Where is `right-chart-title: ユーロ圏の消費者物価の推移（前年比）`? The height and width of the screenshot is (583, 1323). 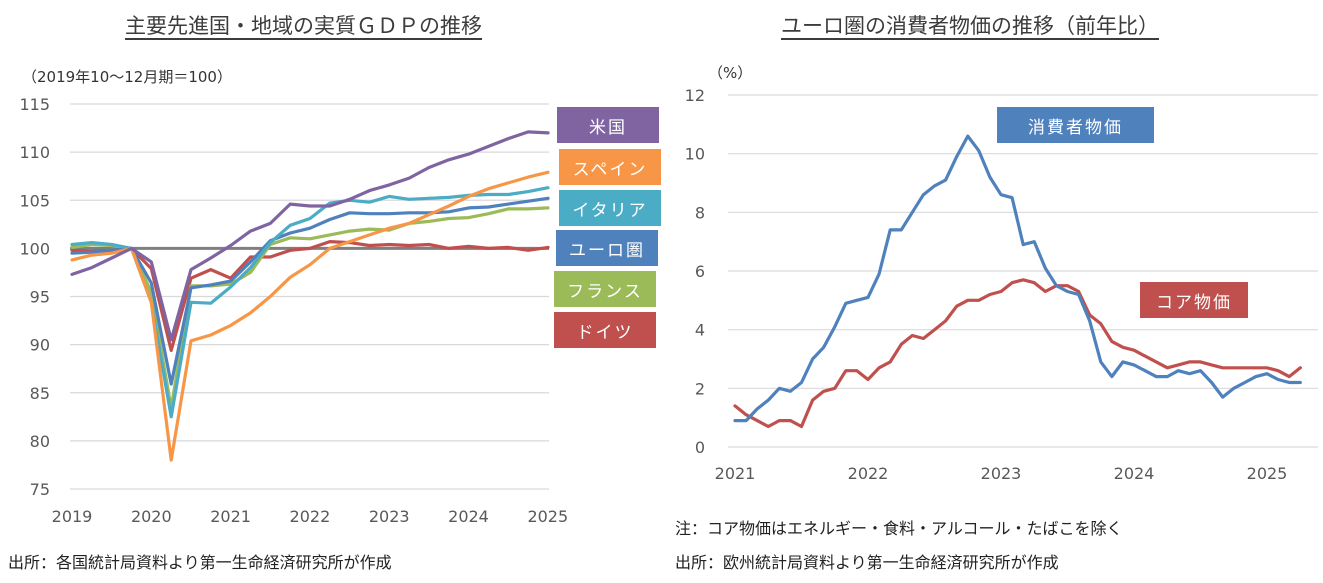 right-chart-title: ユーロ圏の消費者物価の推移（前年比） is located at coordinates (970, 26).